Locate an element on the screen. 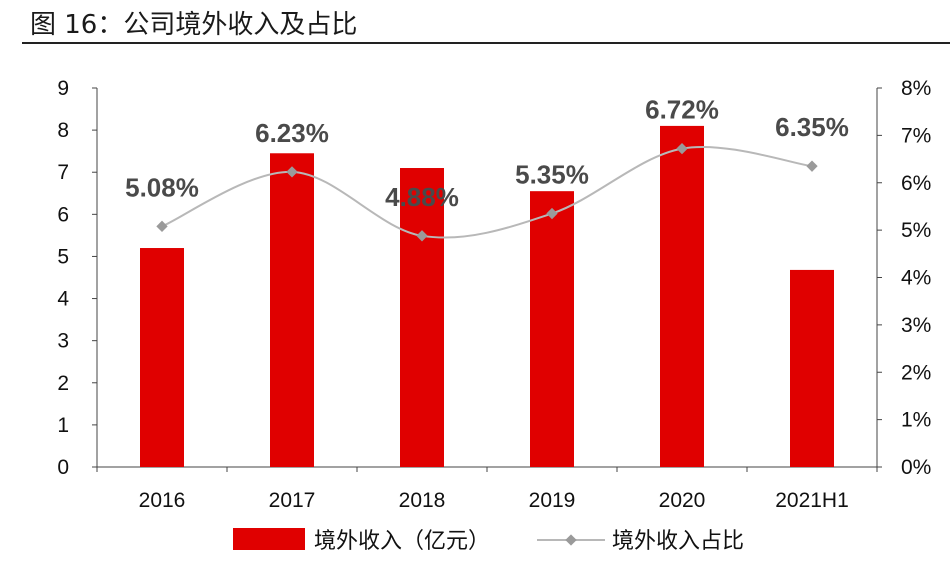 The image size is (950, 568). left-tick-label: 3 is located at coordinates (63, 341).